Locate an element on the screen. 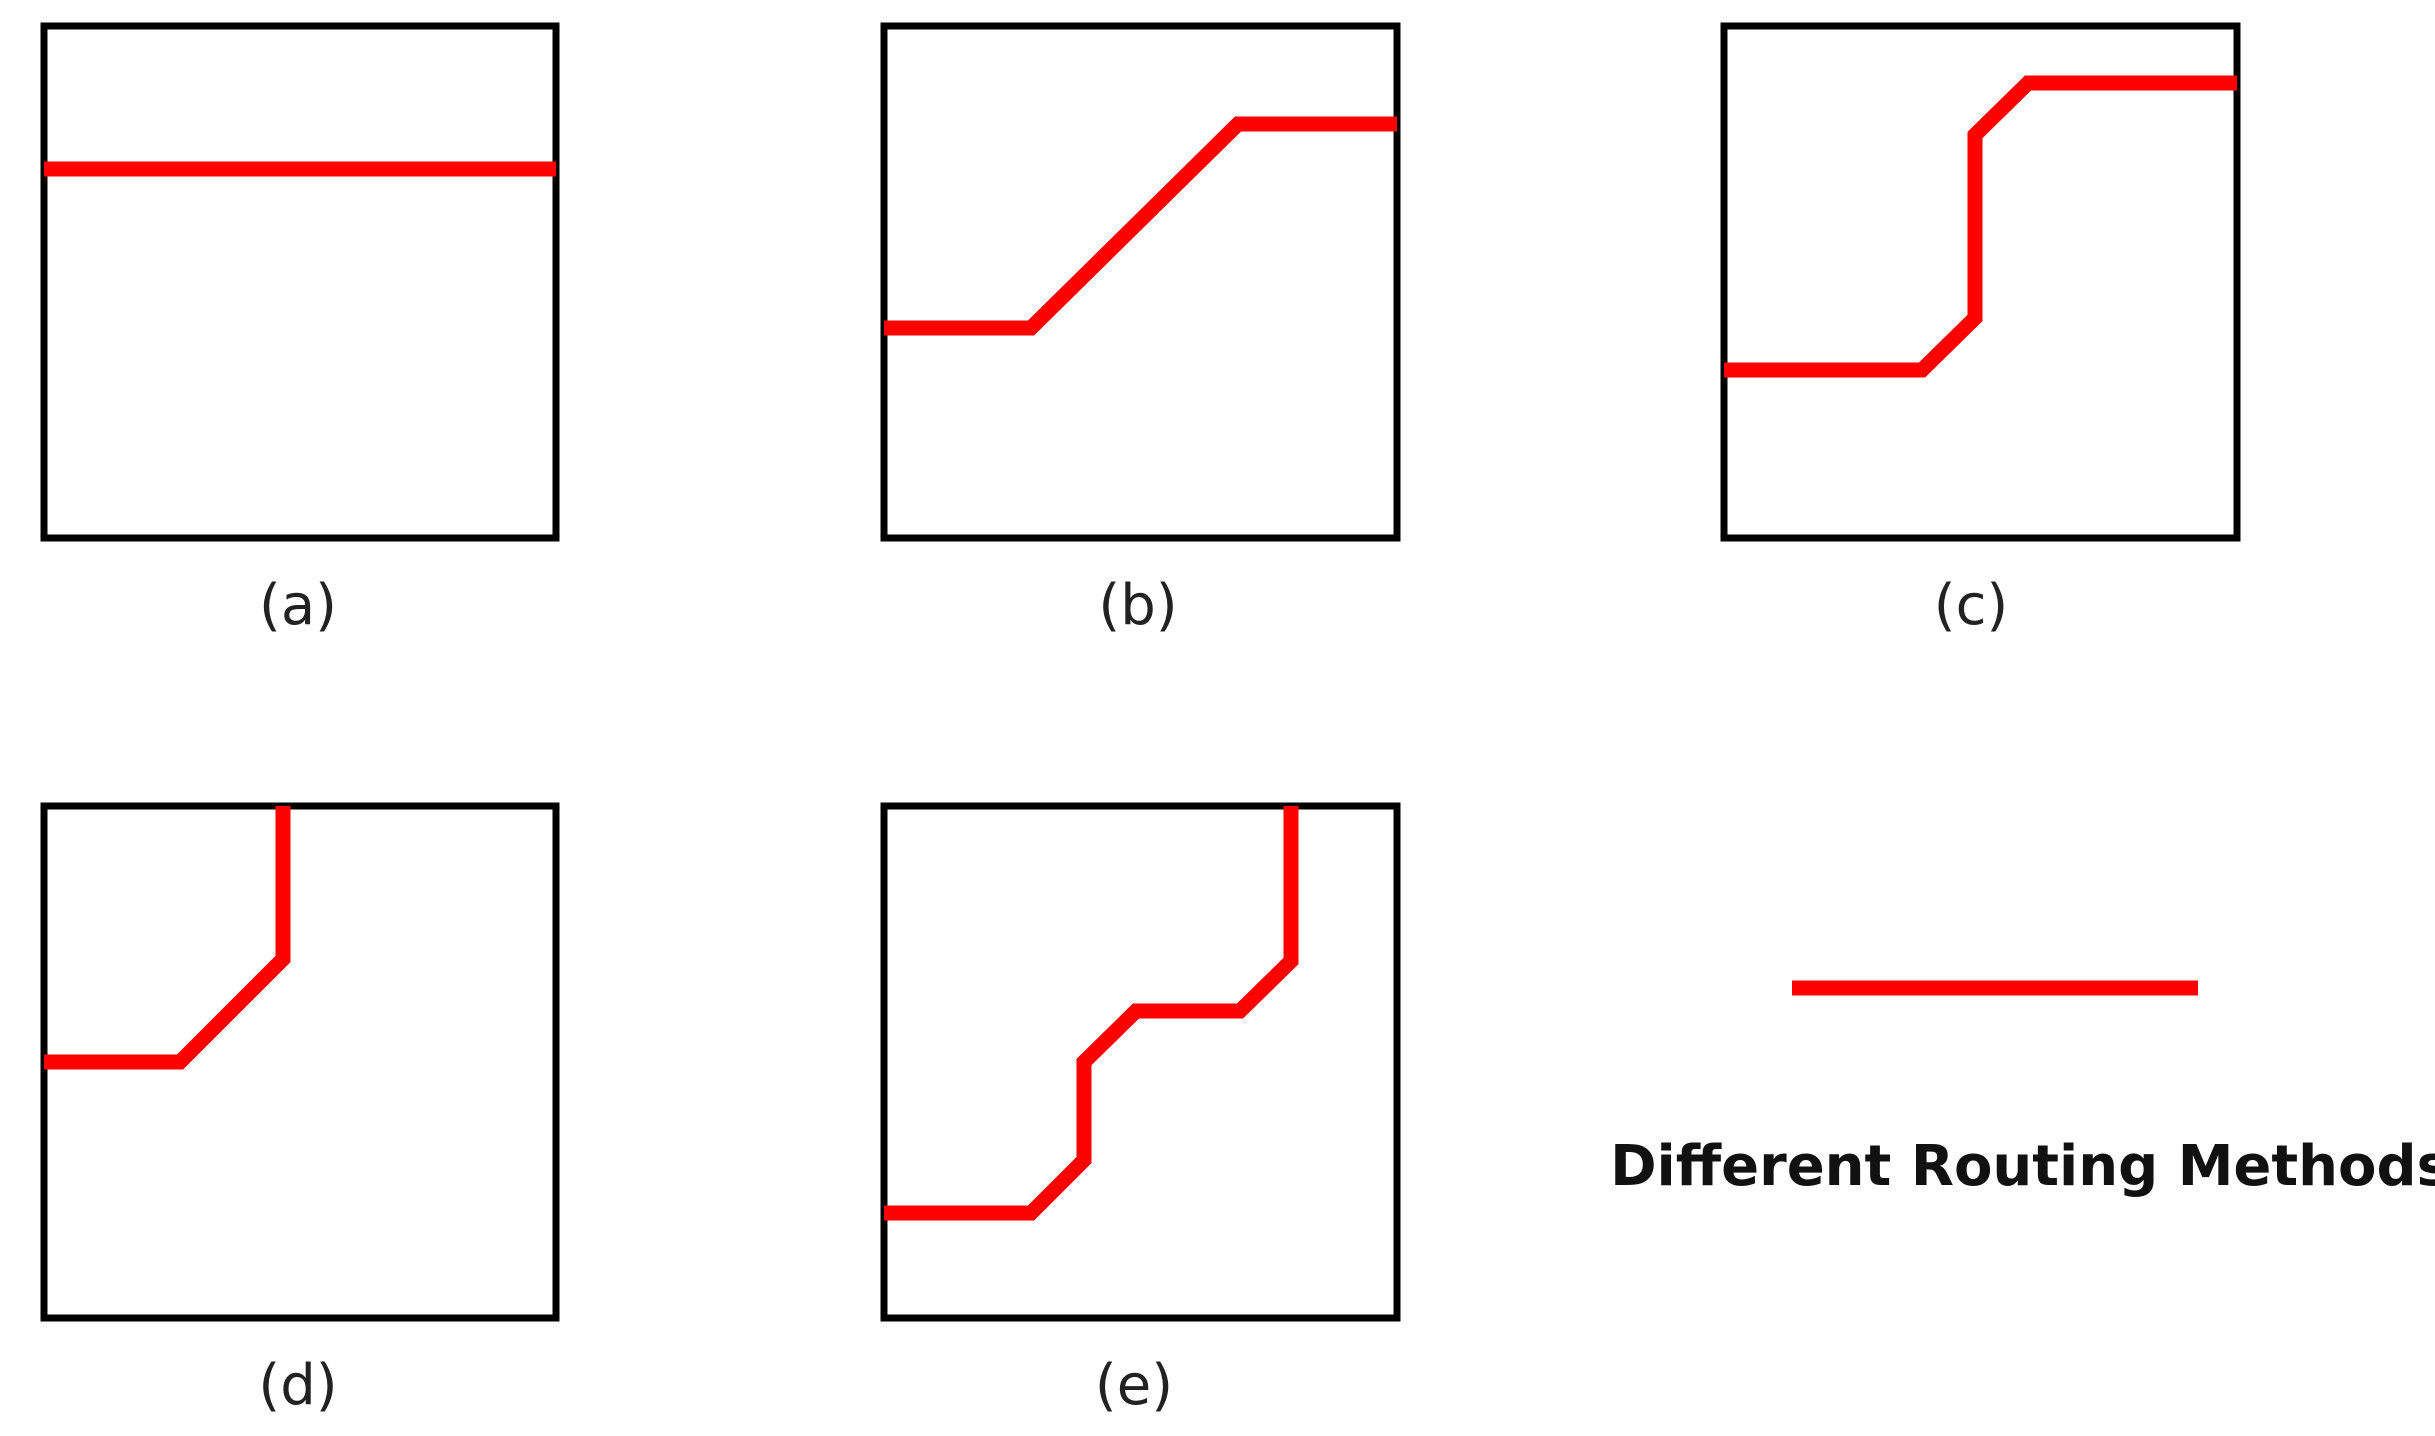 Image resolution: width=2435 pixels, height=1436 pixels. legend: Different Routing Methods is located at coordinates (2022, 1089).